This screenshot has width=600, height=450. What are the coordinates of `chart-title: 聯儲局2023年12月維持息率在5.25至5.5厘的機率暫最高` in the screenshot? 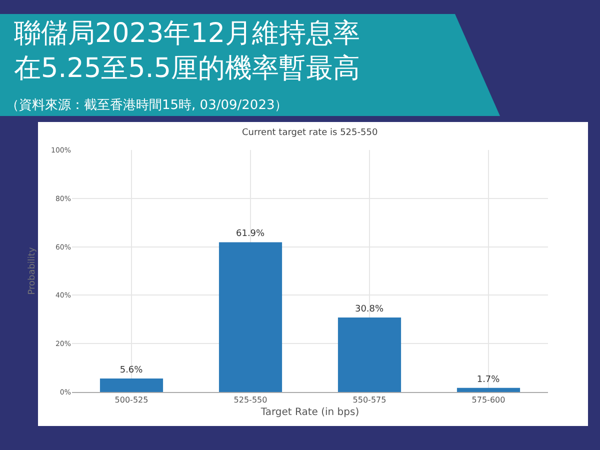 It's located at (187, 51).